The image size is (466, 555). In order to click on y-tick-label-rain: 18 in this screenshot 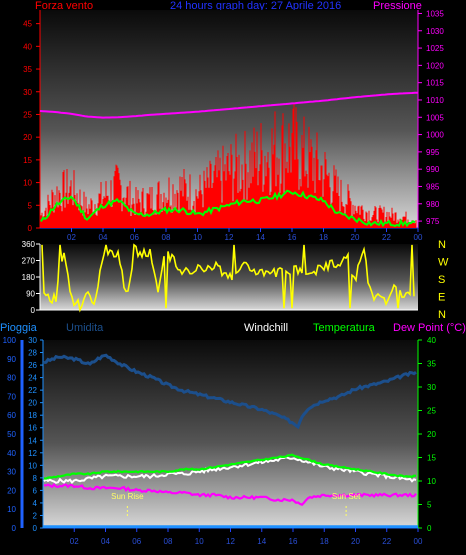, I will do `click(32, 415)`.